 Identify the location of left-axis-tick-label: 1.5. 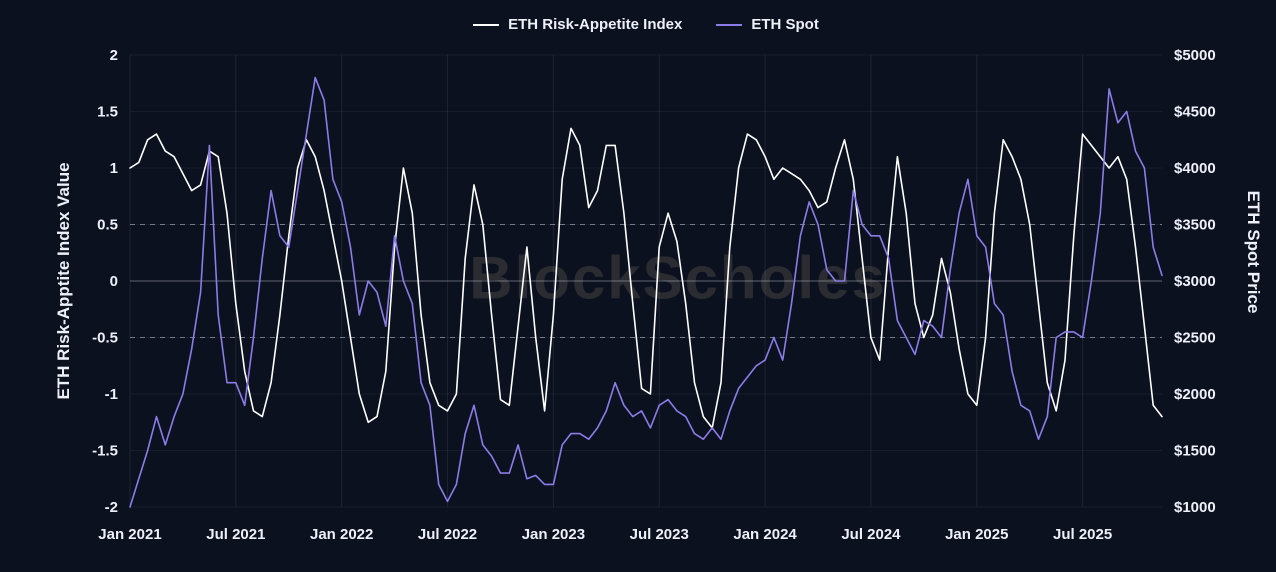
(107, 112).